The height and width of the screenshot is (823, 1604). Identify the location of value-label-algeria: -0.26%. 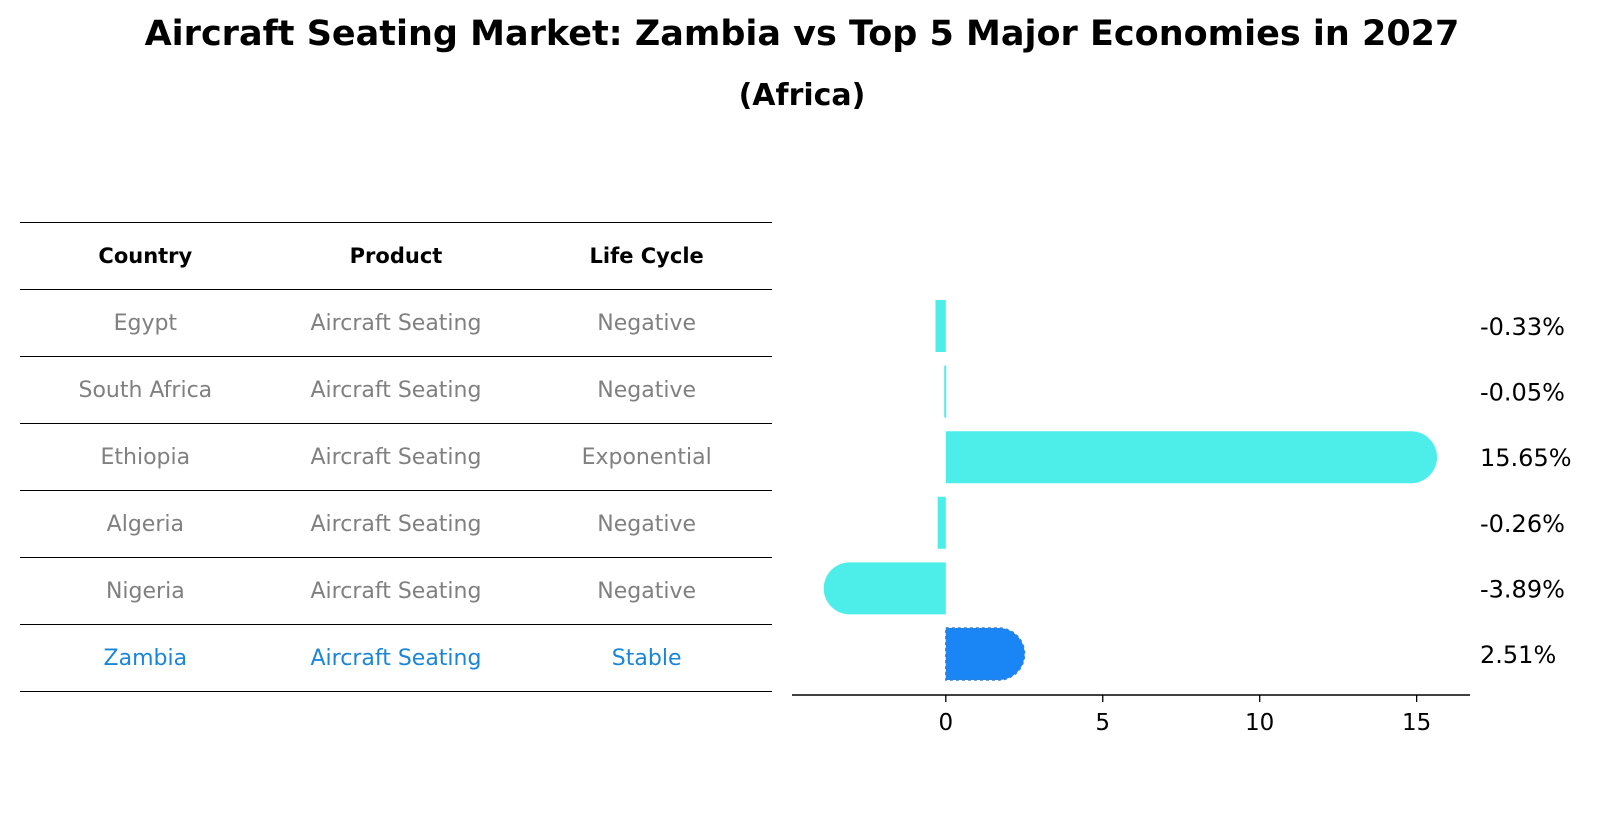
(1522, 524).